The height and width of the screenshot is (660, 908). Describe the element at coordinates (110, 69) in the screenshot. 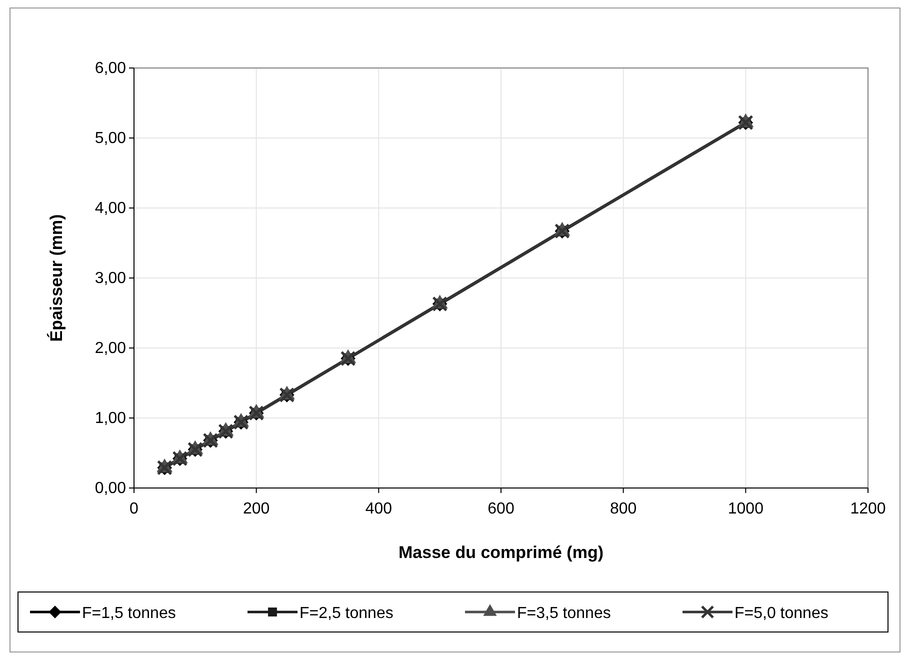

I see `y-tick-label: 6,00` at that location.